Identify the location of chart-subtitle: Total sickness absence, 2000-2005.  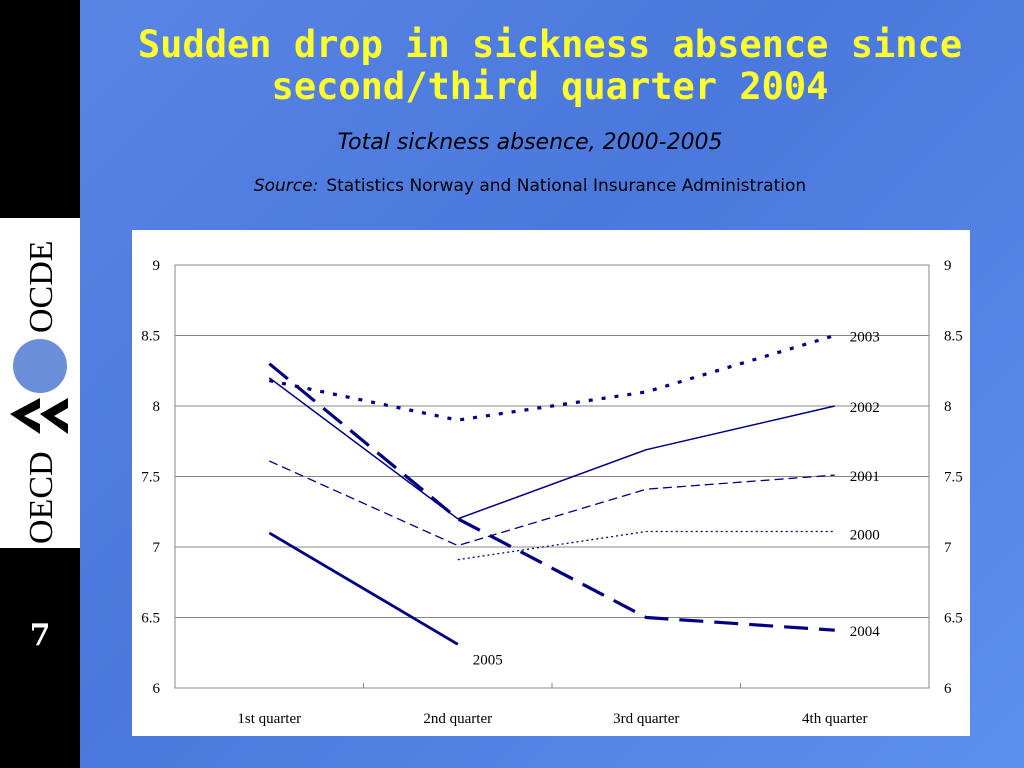
(530, 142).